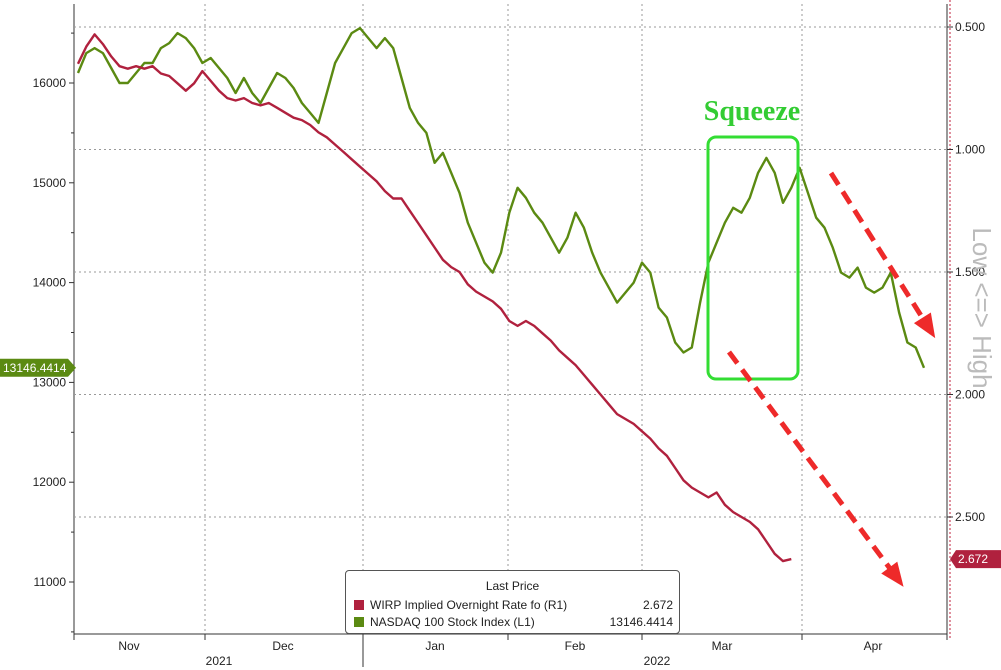  I want to click on right-tick-label: 1.500, so click(970, 272).